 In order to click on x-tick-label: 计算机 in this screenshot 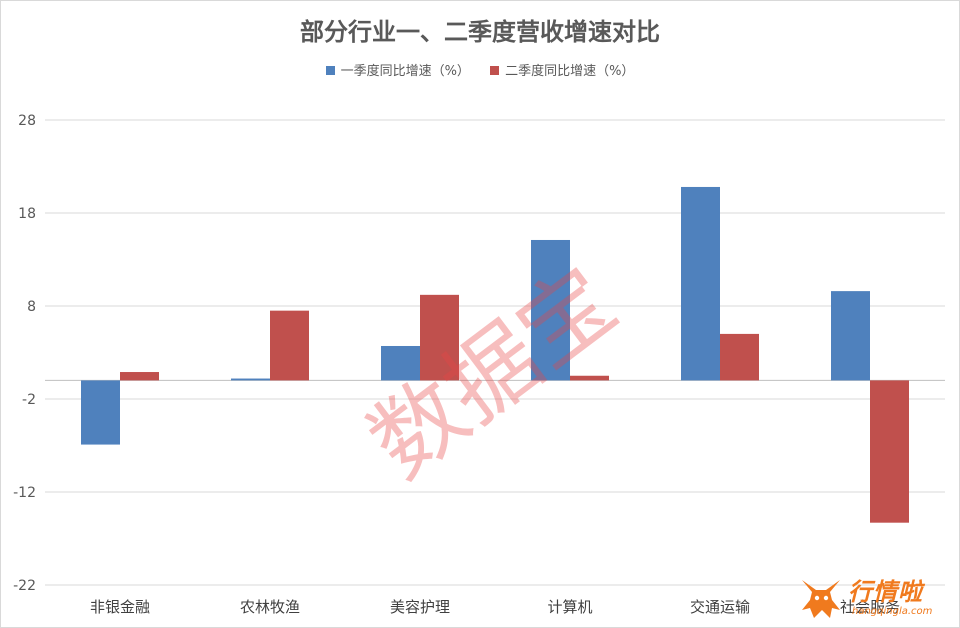, I will do `click(569, 607)`.